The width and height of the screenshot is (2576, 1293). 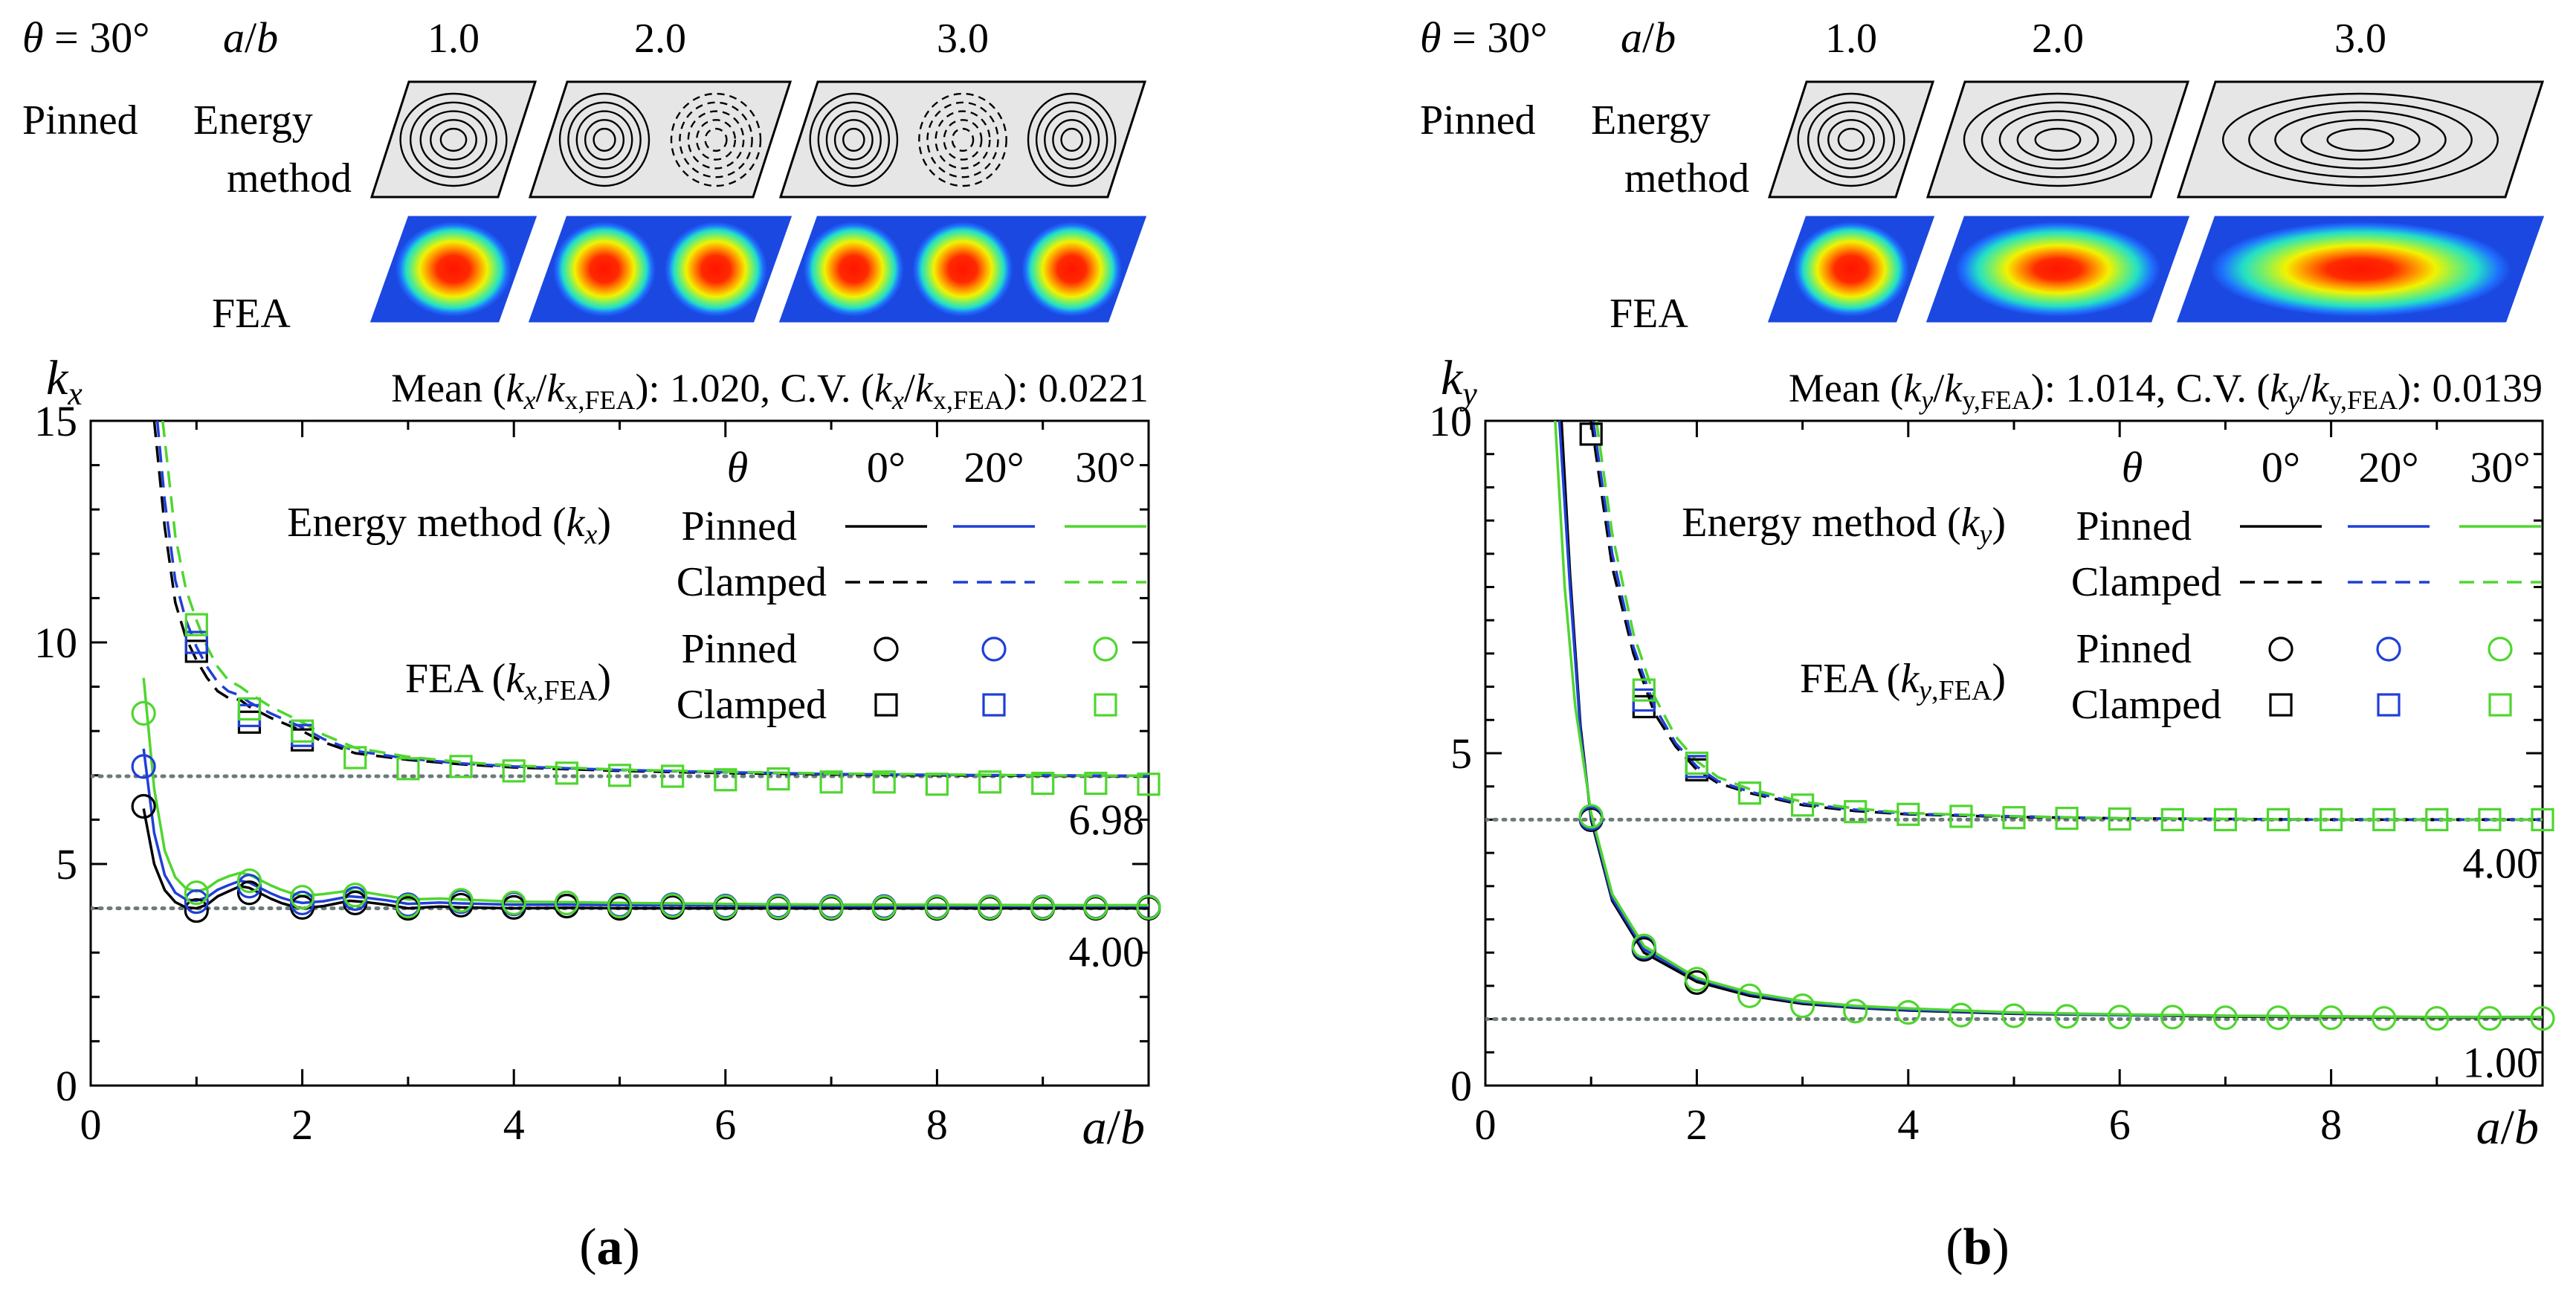 What do you see at coordinates (1821, 523) in the screenshot?
I see `legend-energy-text: Energy method (` at bounding box center [1821, 523].